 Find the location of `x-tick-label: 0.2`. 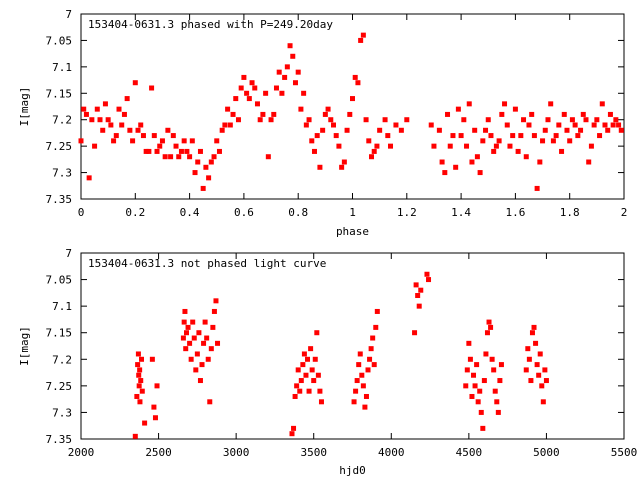

x-tick-label: 0.2 is located at coordinates (135, 212).